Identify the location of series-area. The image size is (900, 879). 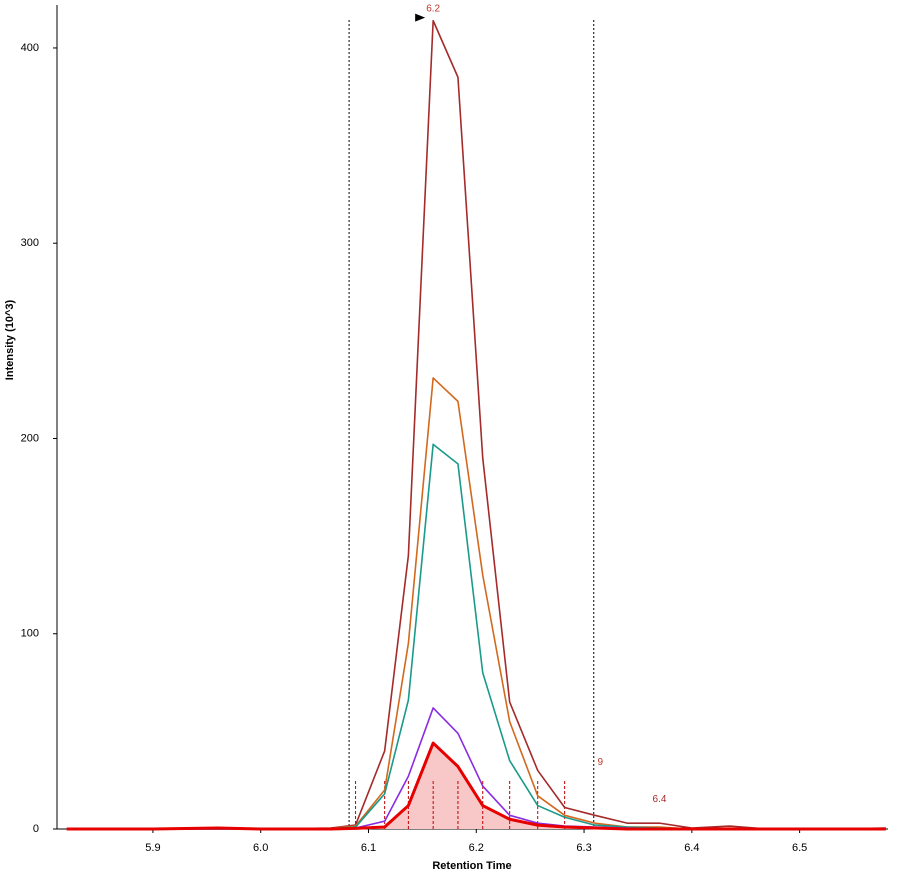
(476, 786).